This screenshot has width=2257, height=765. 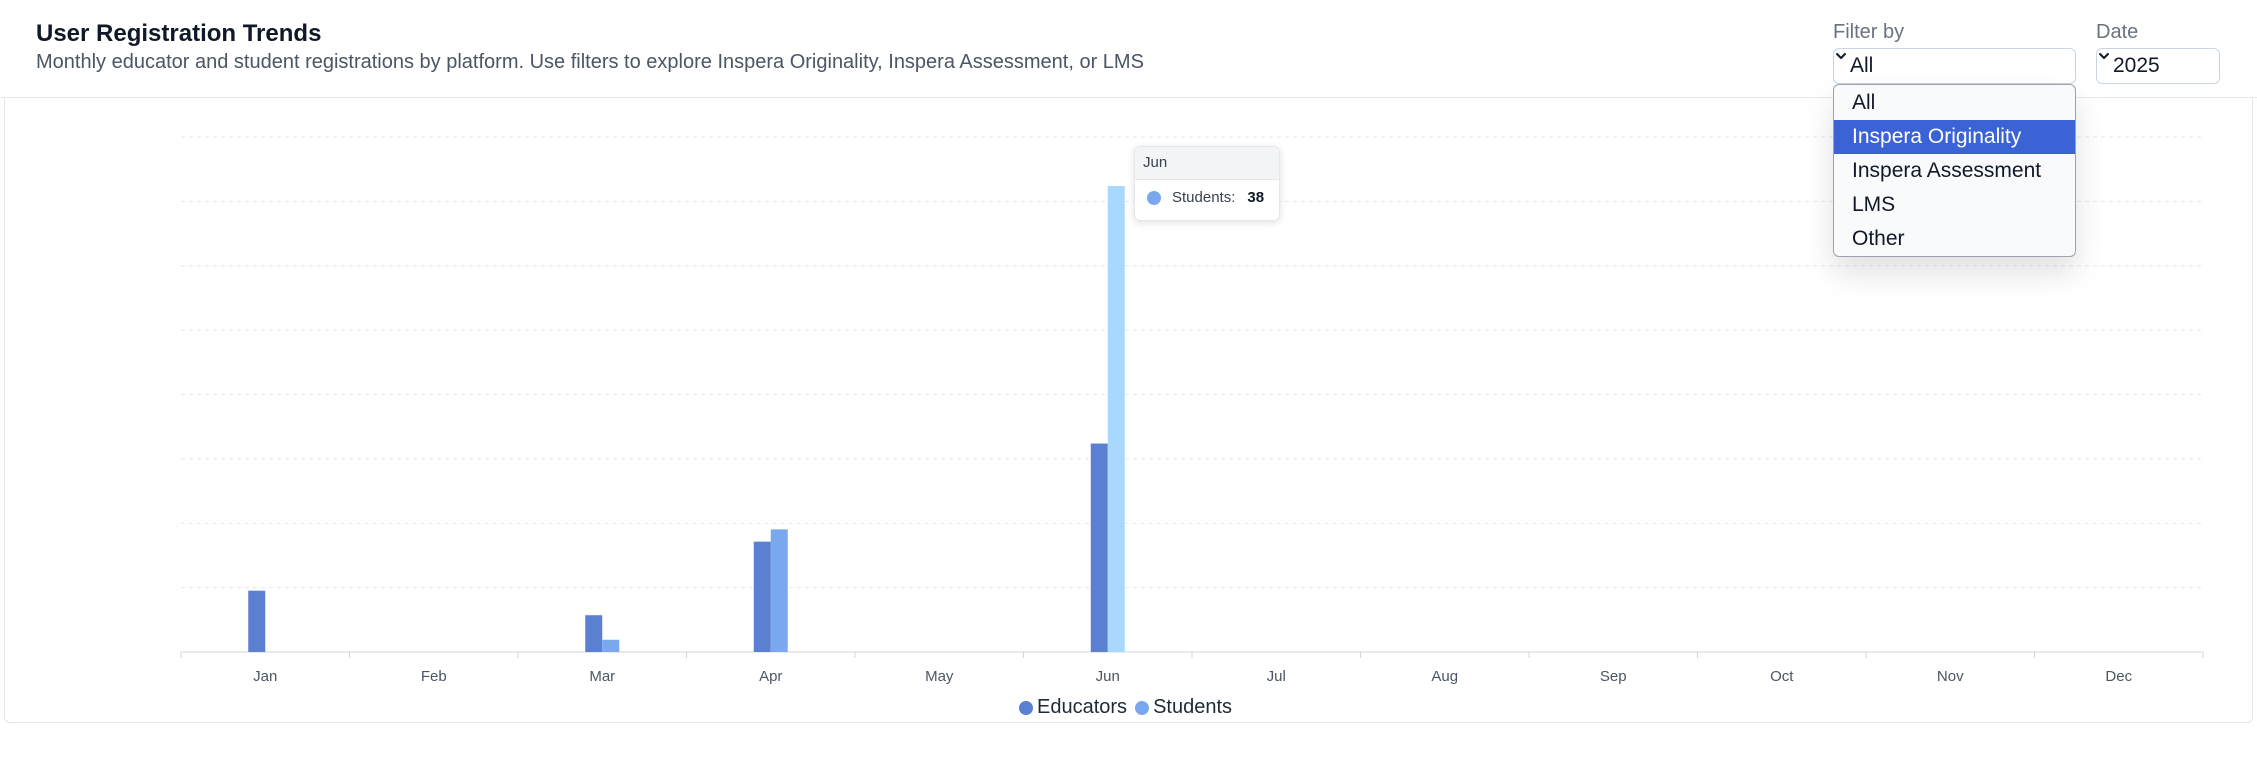 I want to click on tooltip-title: Jun, so click(x=1207, y=163).